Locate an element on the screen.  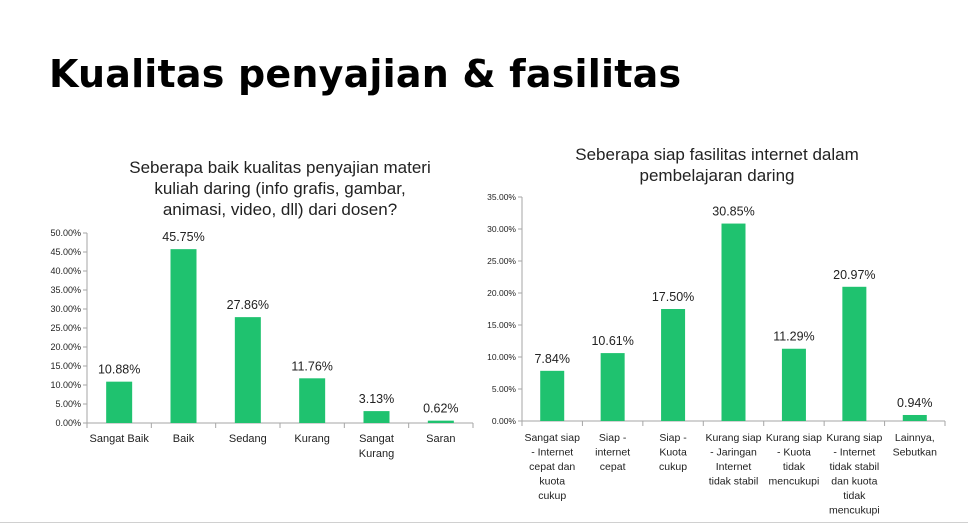
data-label: 17.50% is located at coordinates (673, 297).